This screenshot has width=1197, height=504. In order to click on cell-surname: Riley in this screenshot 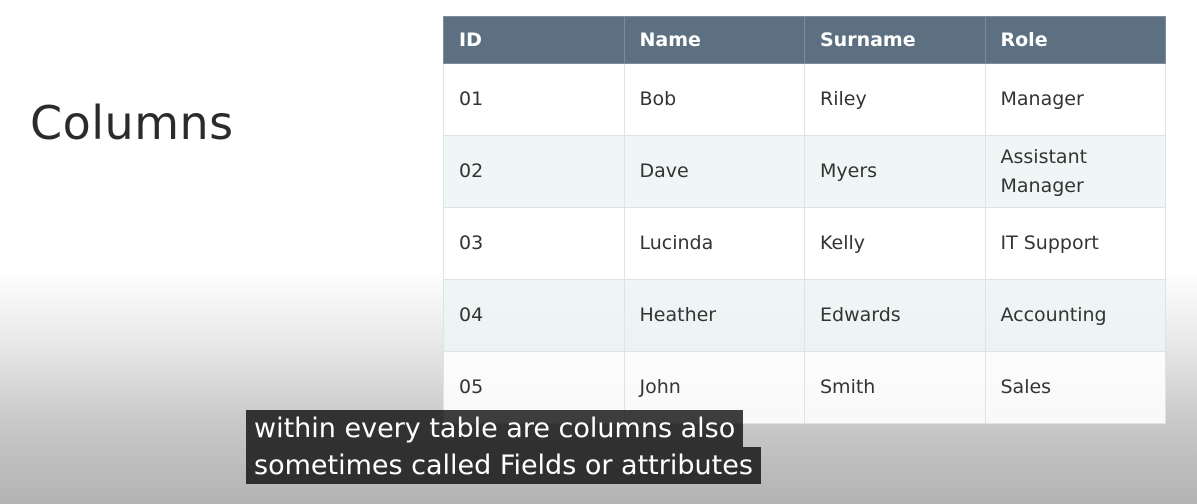, I will do `click(895, 99)`.